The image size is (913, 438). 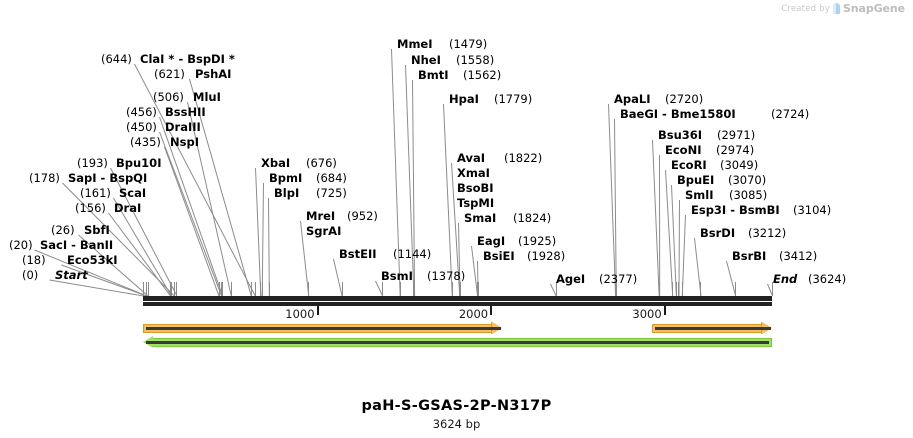 What do you see at coordinates (456, 414) in the screenshot?
I see `plasmid-title-block: paH-S-GSAS-2P-N317P 3624 bp` at bounding box center [456, 414].